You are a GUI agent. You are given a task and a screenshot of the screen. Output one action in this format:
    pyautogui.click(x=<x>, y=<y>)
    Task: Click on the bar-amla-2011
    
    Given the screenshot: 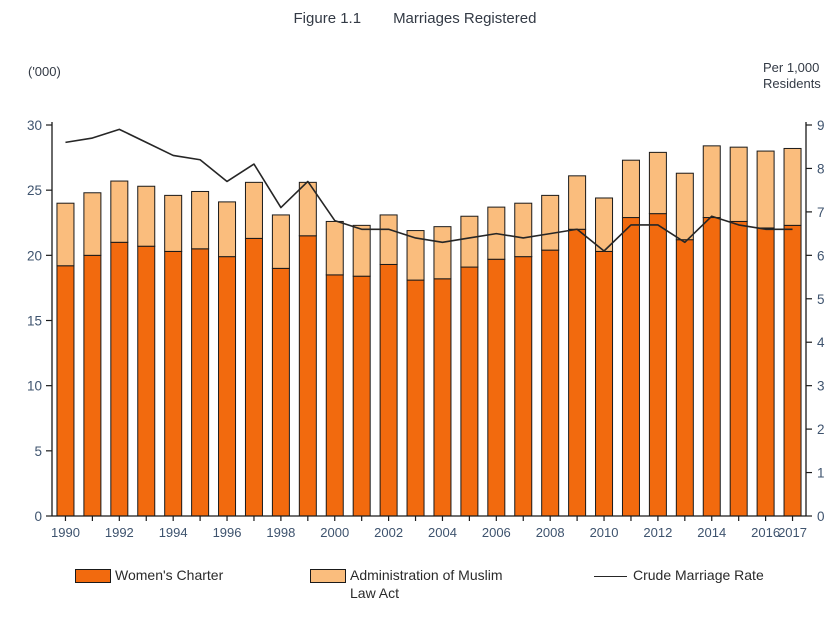 What is the action you would take?
    pyautogui.click(x=630, y=189)
    